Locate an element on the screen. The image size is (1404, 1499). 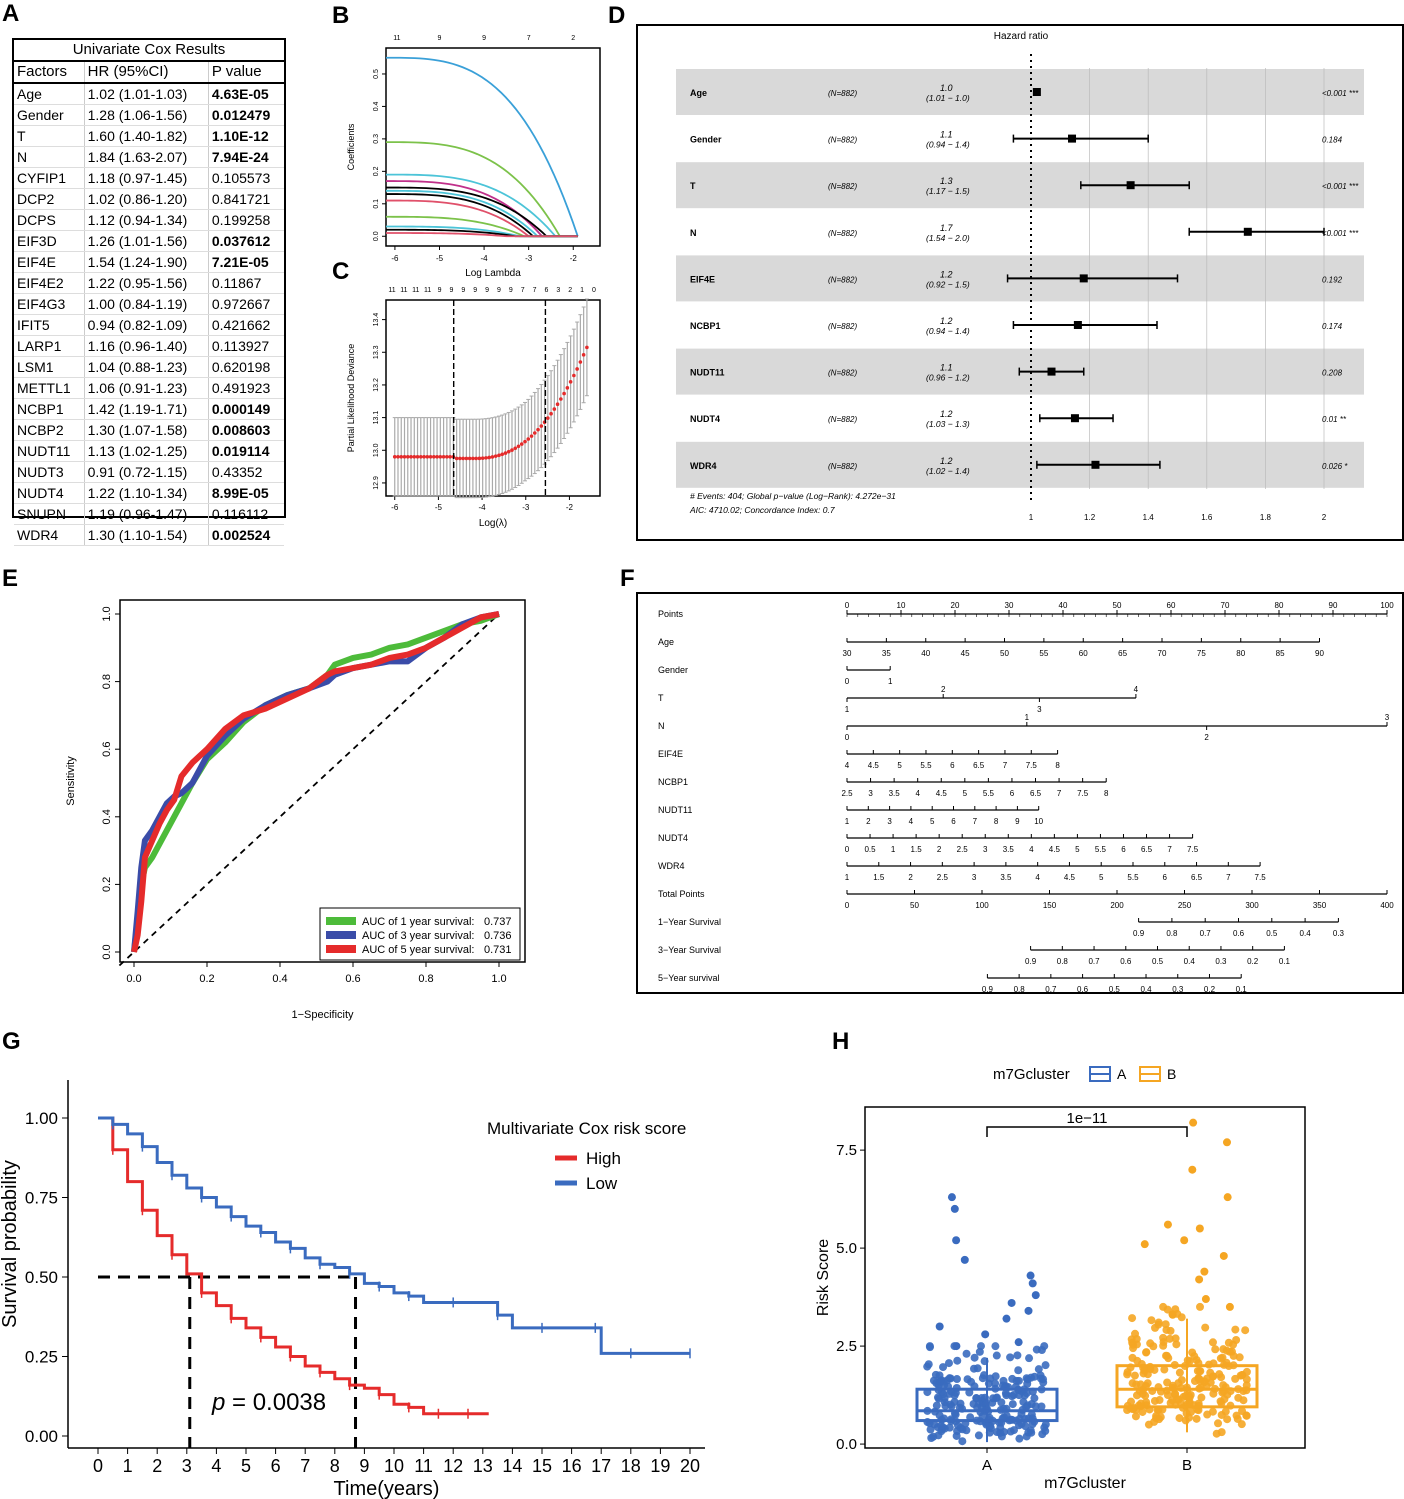
nomogram-tick-label: 4 is located at coordinates (911, 821).